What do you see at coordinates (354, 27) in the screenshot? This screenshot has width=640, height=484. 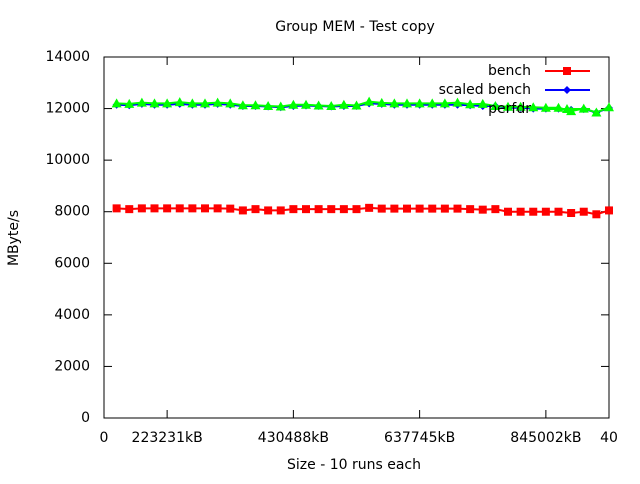 I see `chart-title: Group MEM - Test copy` at bounding box center [354, 27].